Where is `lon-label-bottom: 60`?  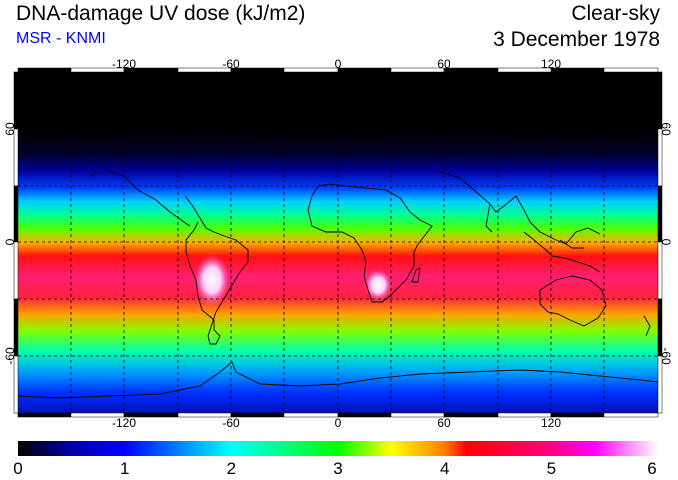
lon-label-bottom: 60 is located at coordinates (444, 423).